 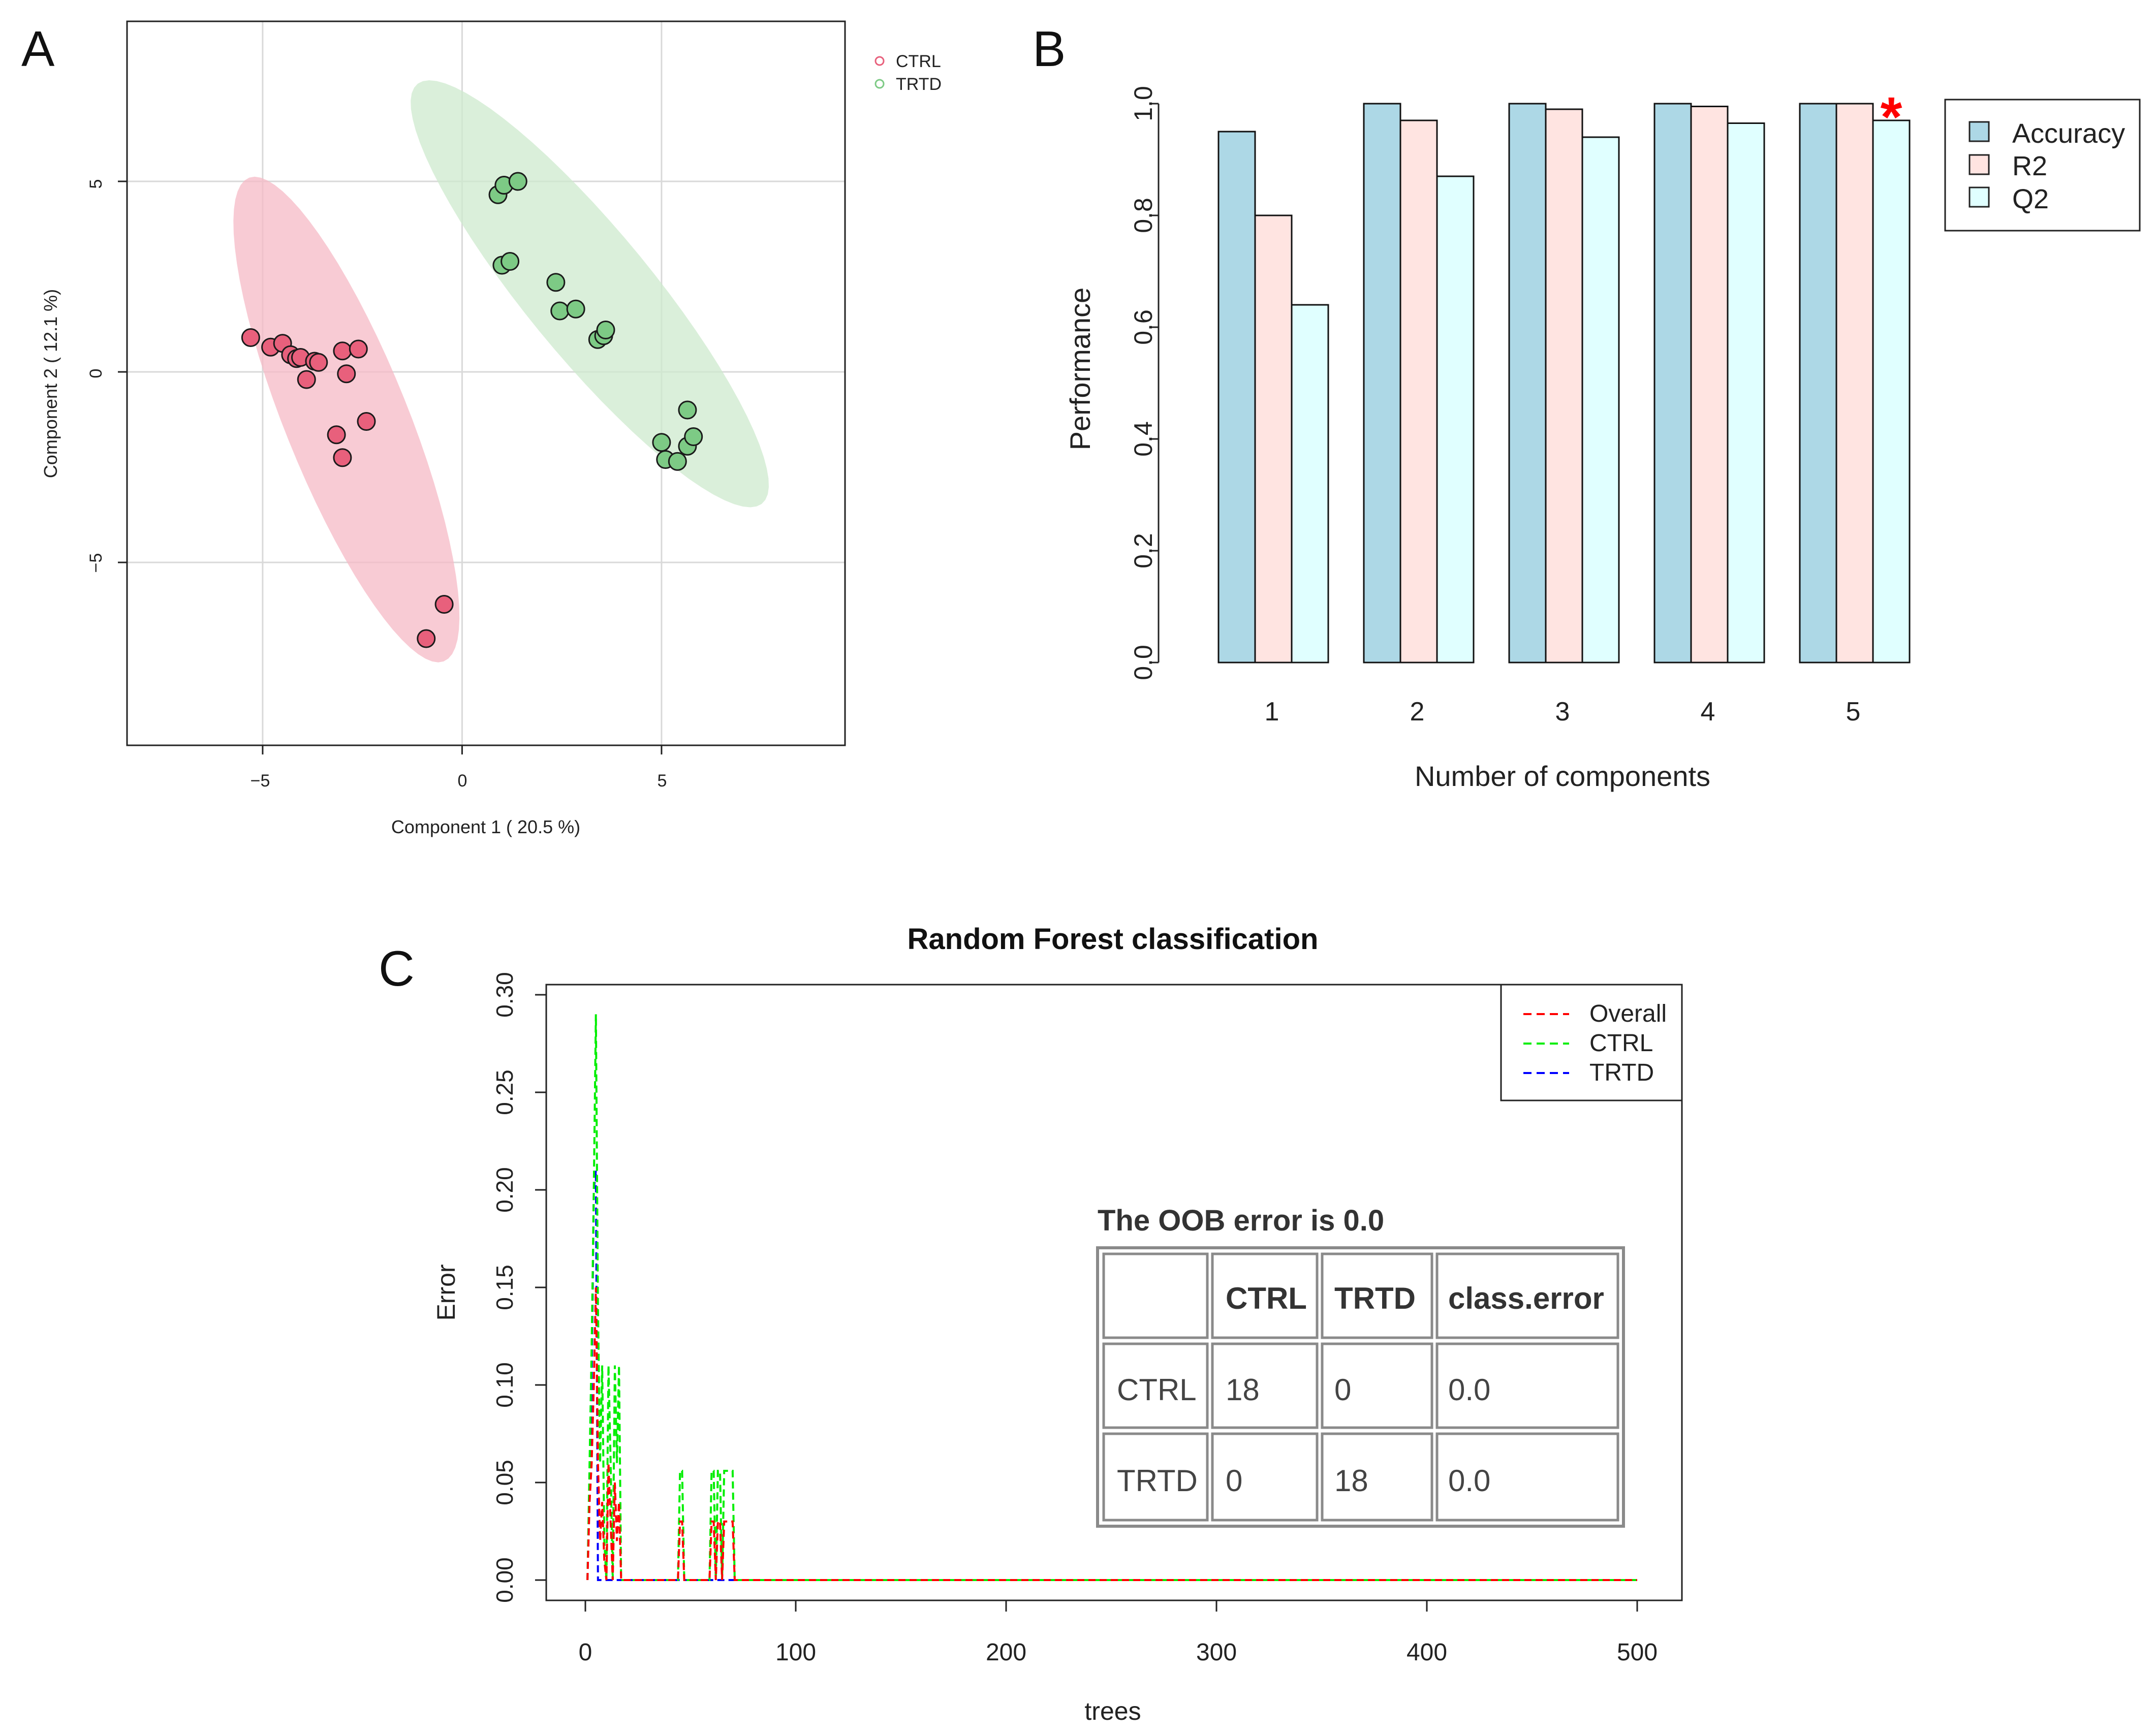 What do you see at coordinates (1143, 439) in the screenshot?
I see `panel-b-y-tick-label: 0.4` at bounding box center [1143, 439].